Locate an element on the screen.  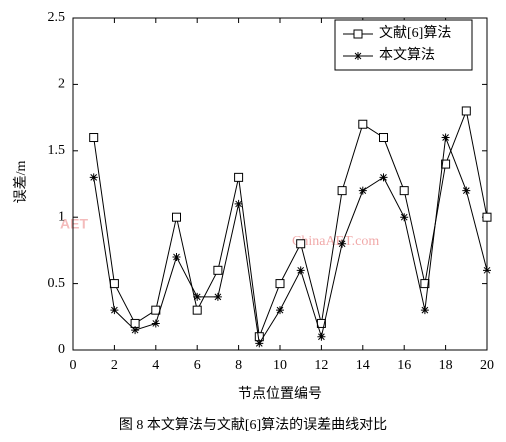
x-tick-label: 4 is located at coordinates (155, 365).